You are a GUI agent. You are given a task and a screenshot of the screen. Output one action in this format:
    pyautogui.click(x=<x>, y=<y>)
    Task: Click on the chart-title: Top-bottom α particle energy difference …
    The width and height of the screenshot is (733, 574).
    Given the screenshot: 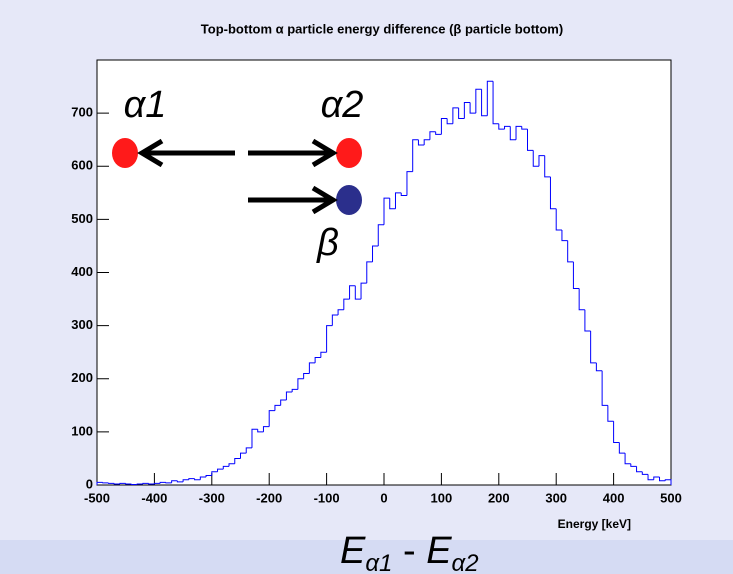 What is the action you would take?
    pyautogui.click(x=382, y=28)
    